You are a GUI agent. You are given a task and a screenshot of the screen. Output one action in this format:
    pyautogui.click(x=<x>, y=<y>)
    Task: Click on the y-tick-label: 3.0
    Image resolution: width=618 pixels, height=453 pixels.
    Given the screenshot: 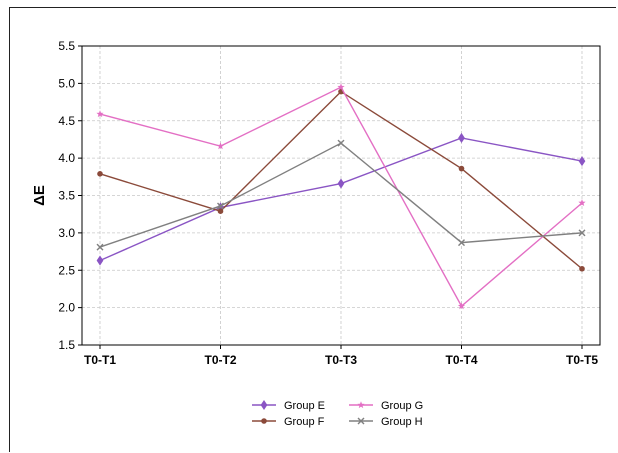 What is the action you would take?
    pyautogui.click(x=66, y=233)
    